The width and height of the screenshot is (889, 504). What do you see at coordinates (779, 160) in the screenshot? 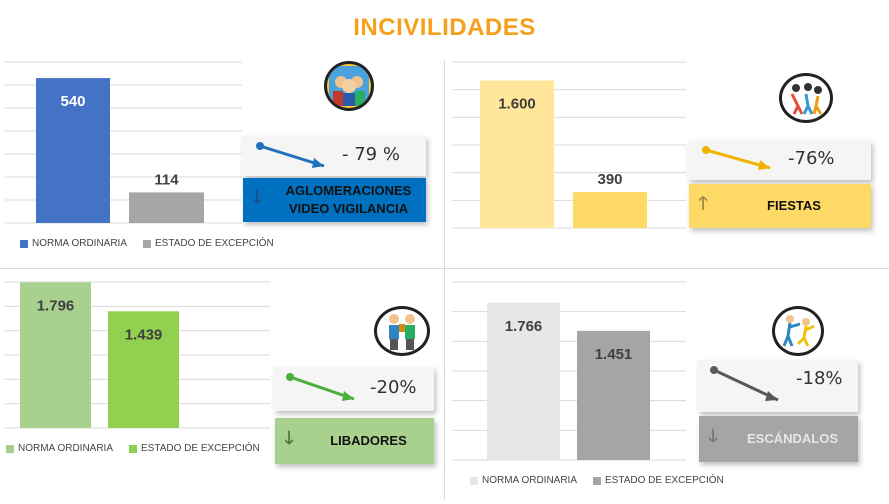
I see `change-card-fiestas: -76%` at bounding box center [779, 160].